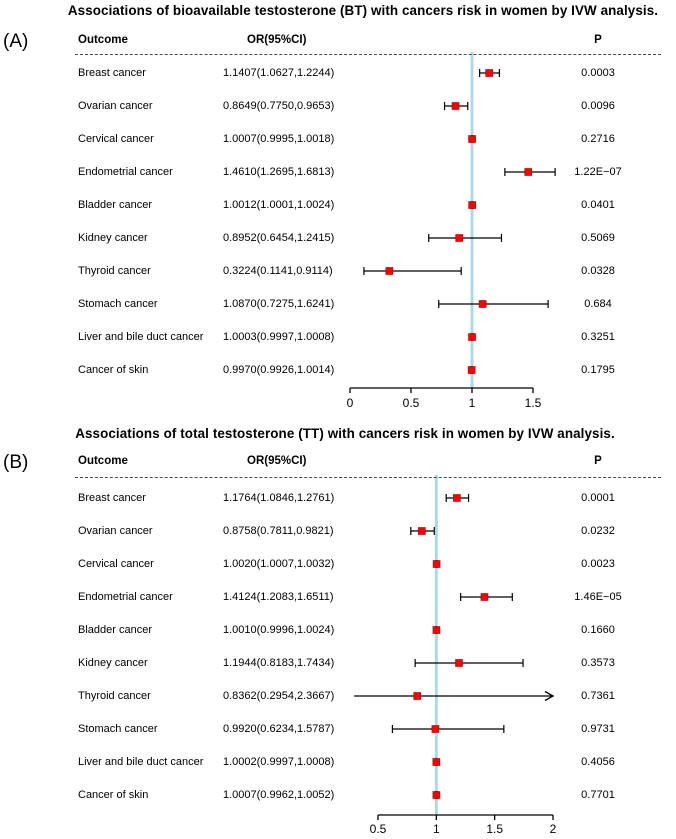 This screenshot has width=676, height=839. What do you see at coordinates (279, 564) in the screenshot?
I see `row-or-ci-value: 1.0020(1.0007,1.0032)` at bounding box center [279, 564].